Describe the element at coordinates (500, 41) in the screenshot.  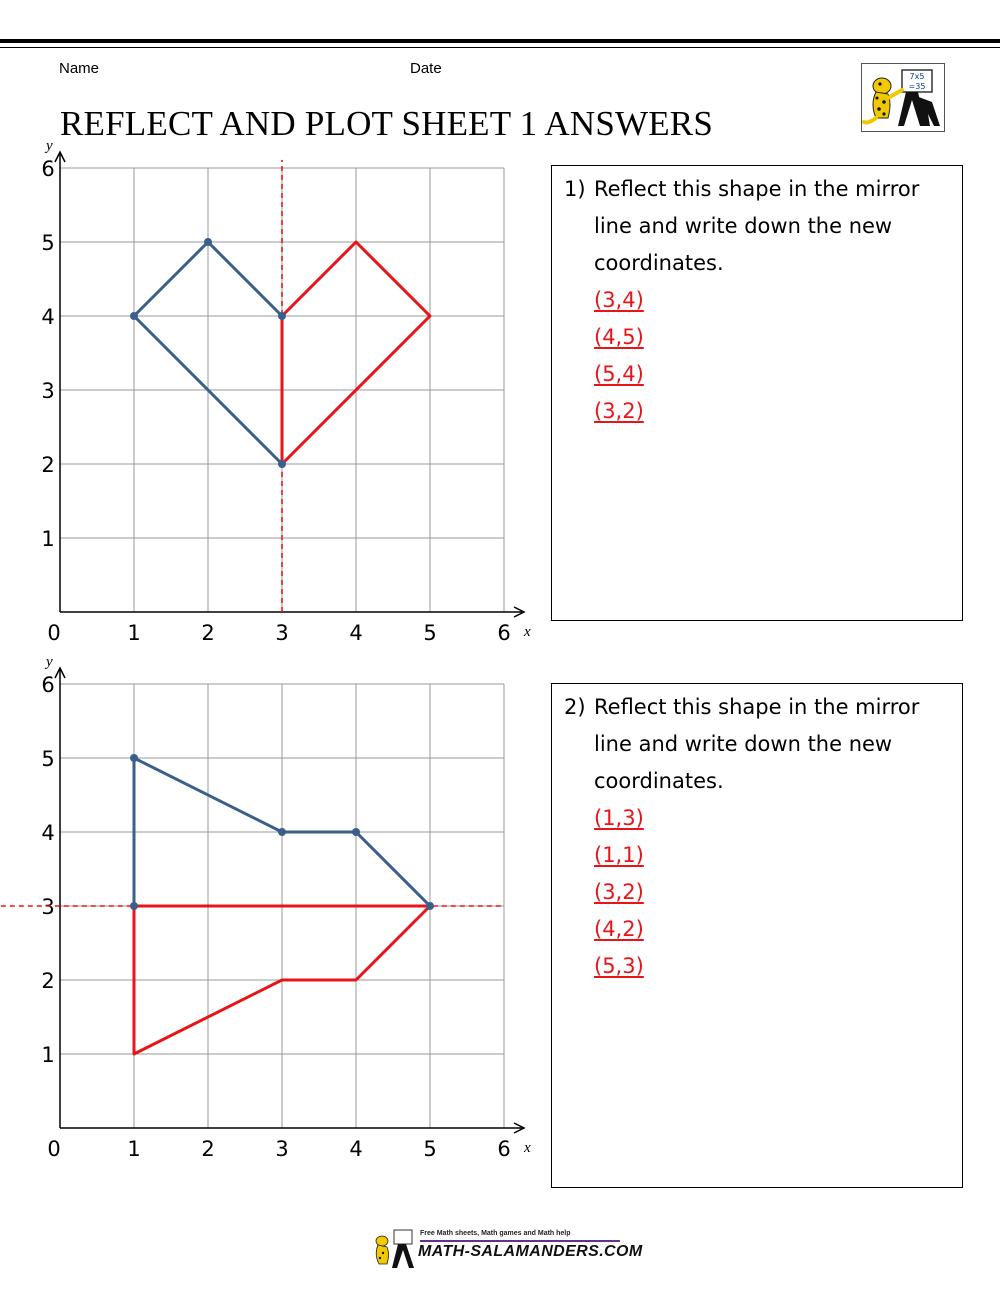
I see `header-rule-thick` at that location.